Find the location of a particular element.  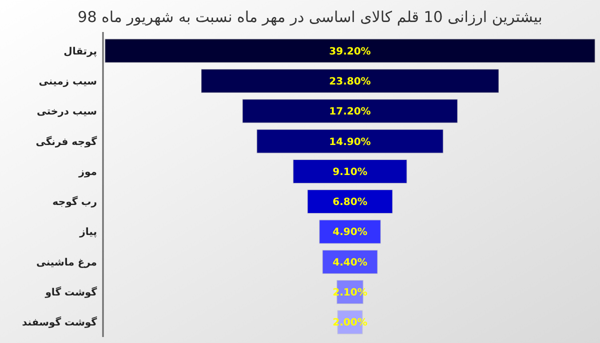

data-label: 2.10% is located at coordinates (350, 293).